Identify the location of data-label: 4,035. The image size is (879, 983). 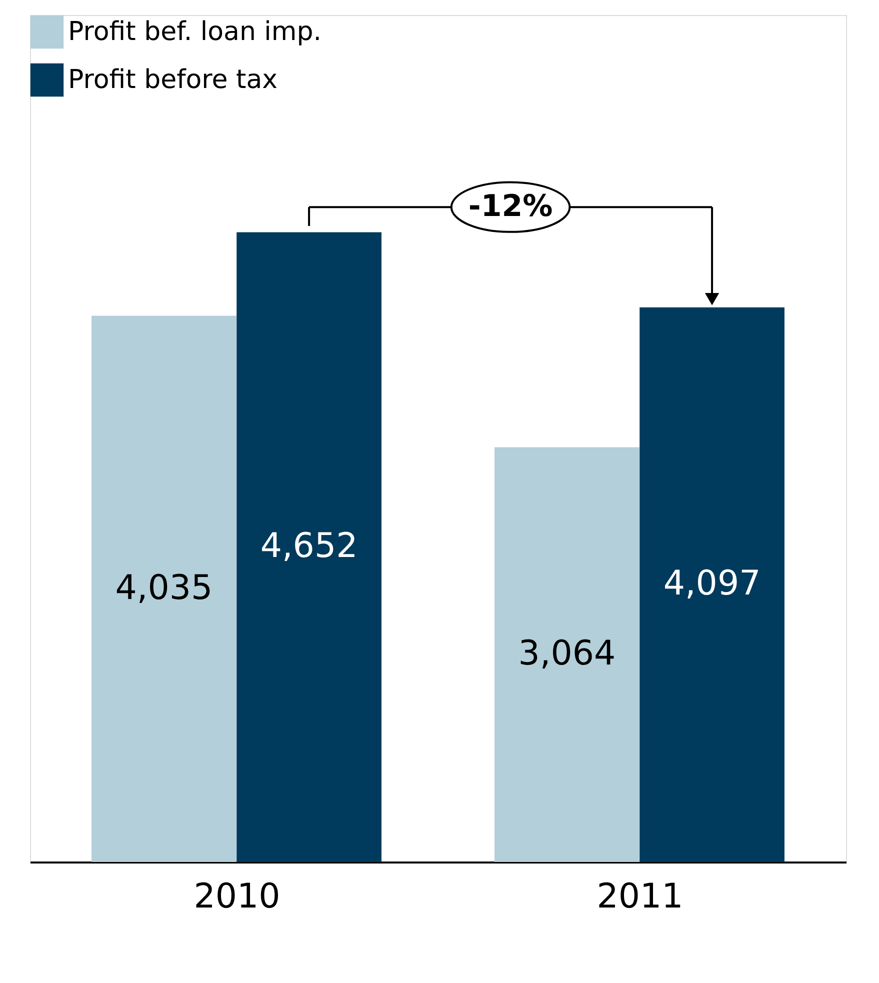
(164, 588).